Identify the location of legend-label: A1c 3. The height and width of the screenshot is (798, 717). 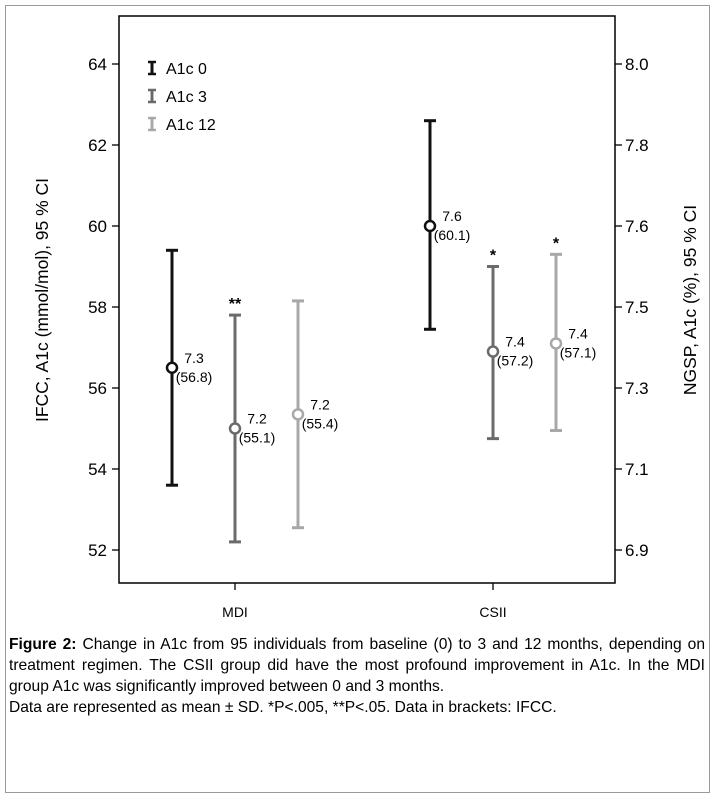
(186, 97).